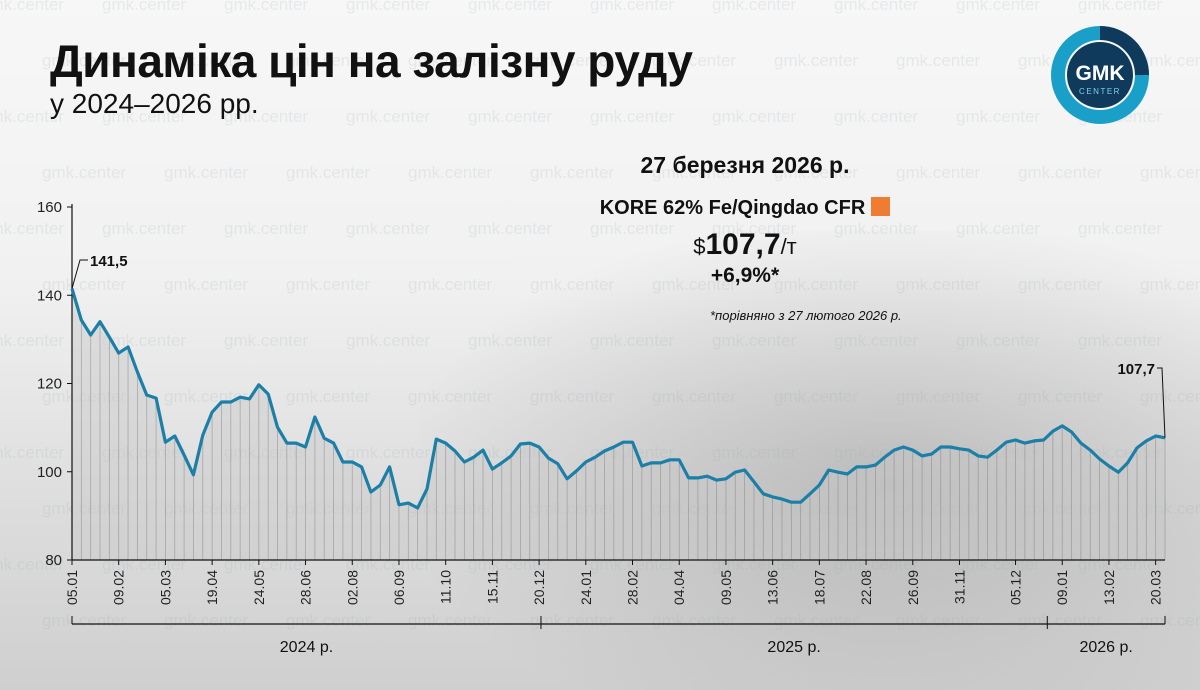  Describe the element at coordinates (1105, 647) in the screenshot. I see `year-label: 2026 р.` at that location.